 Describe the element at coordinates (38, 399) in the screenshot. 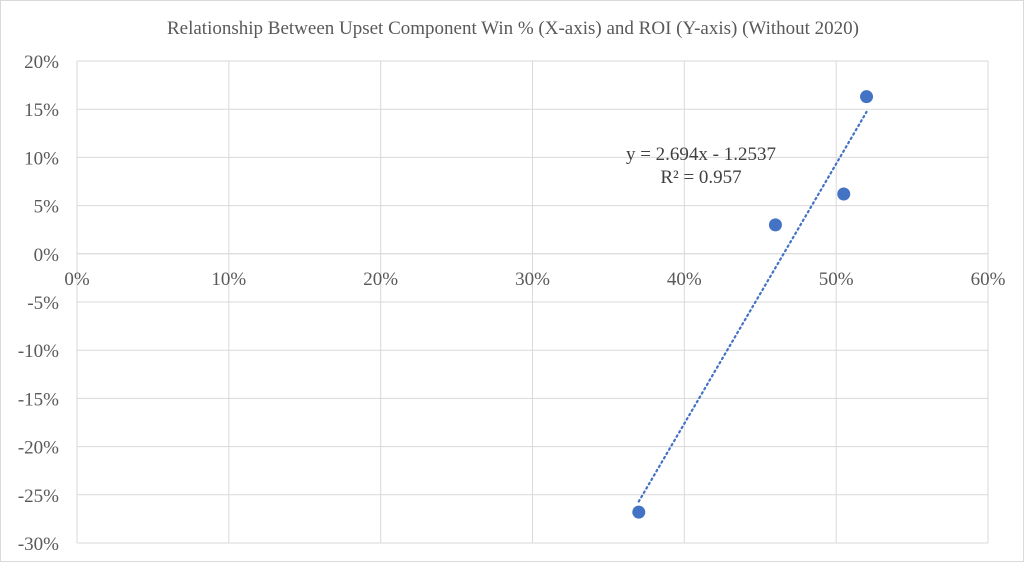

I see `y-tick-label: -15%` at that location.